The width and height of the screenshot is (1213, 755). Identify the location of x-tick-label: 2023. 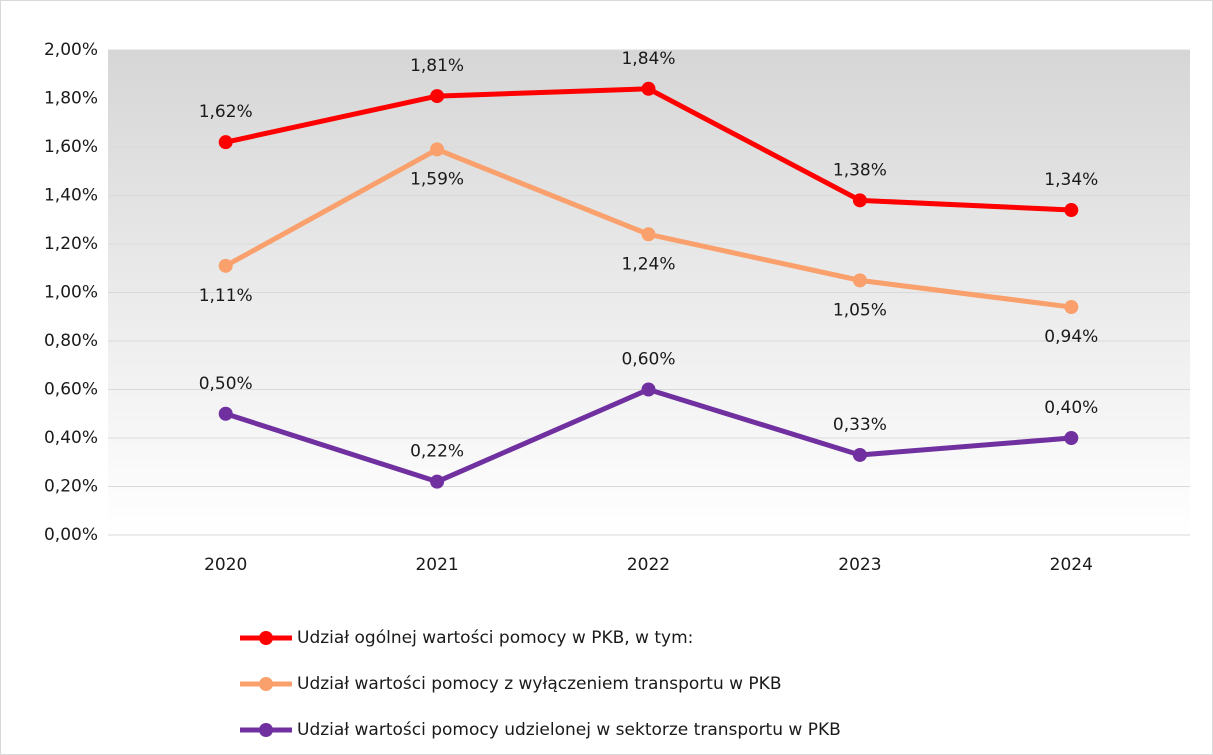
(859, 565).